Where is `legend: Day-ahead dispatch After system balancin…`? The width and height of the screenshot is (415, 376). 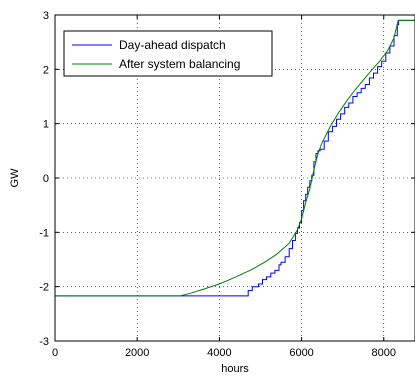 legend: Day-ahead dispatch After system balancin… is located at coordinates (168, 53).